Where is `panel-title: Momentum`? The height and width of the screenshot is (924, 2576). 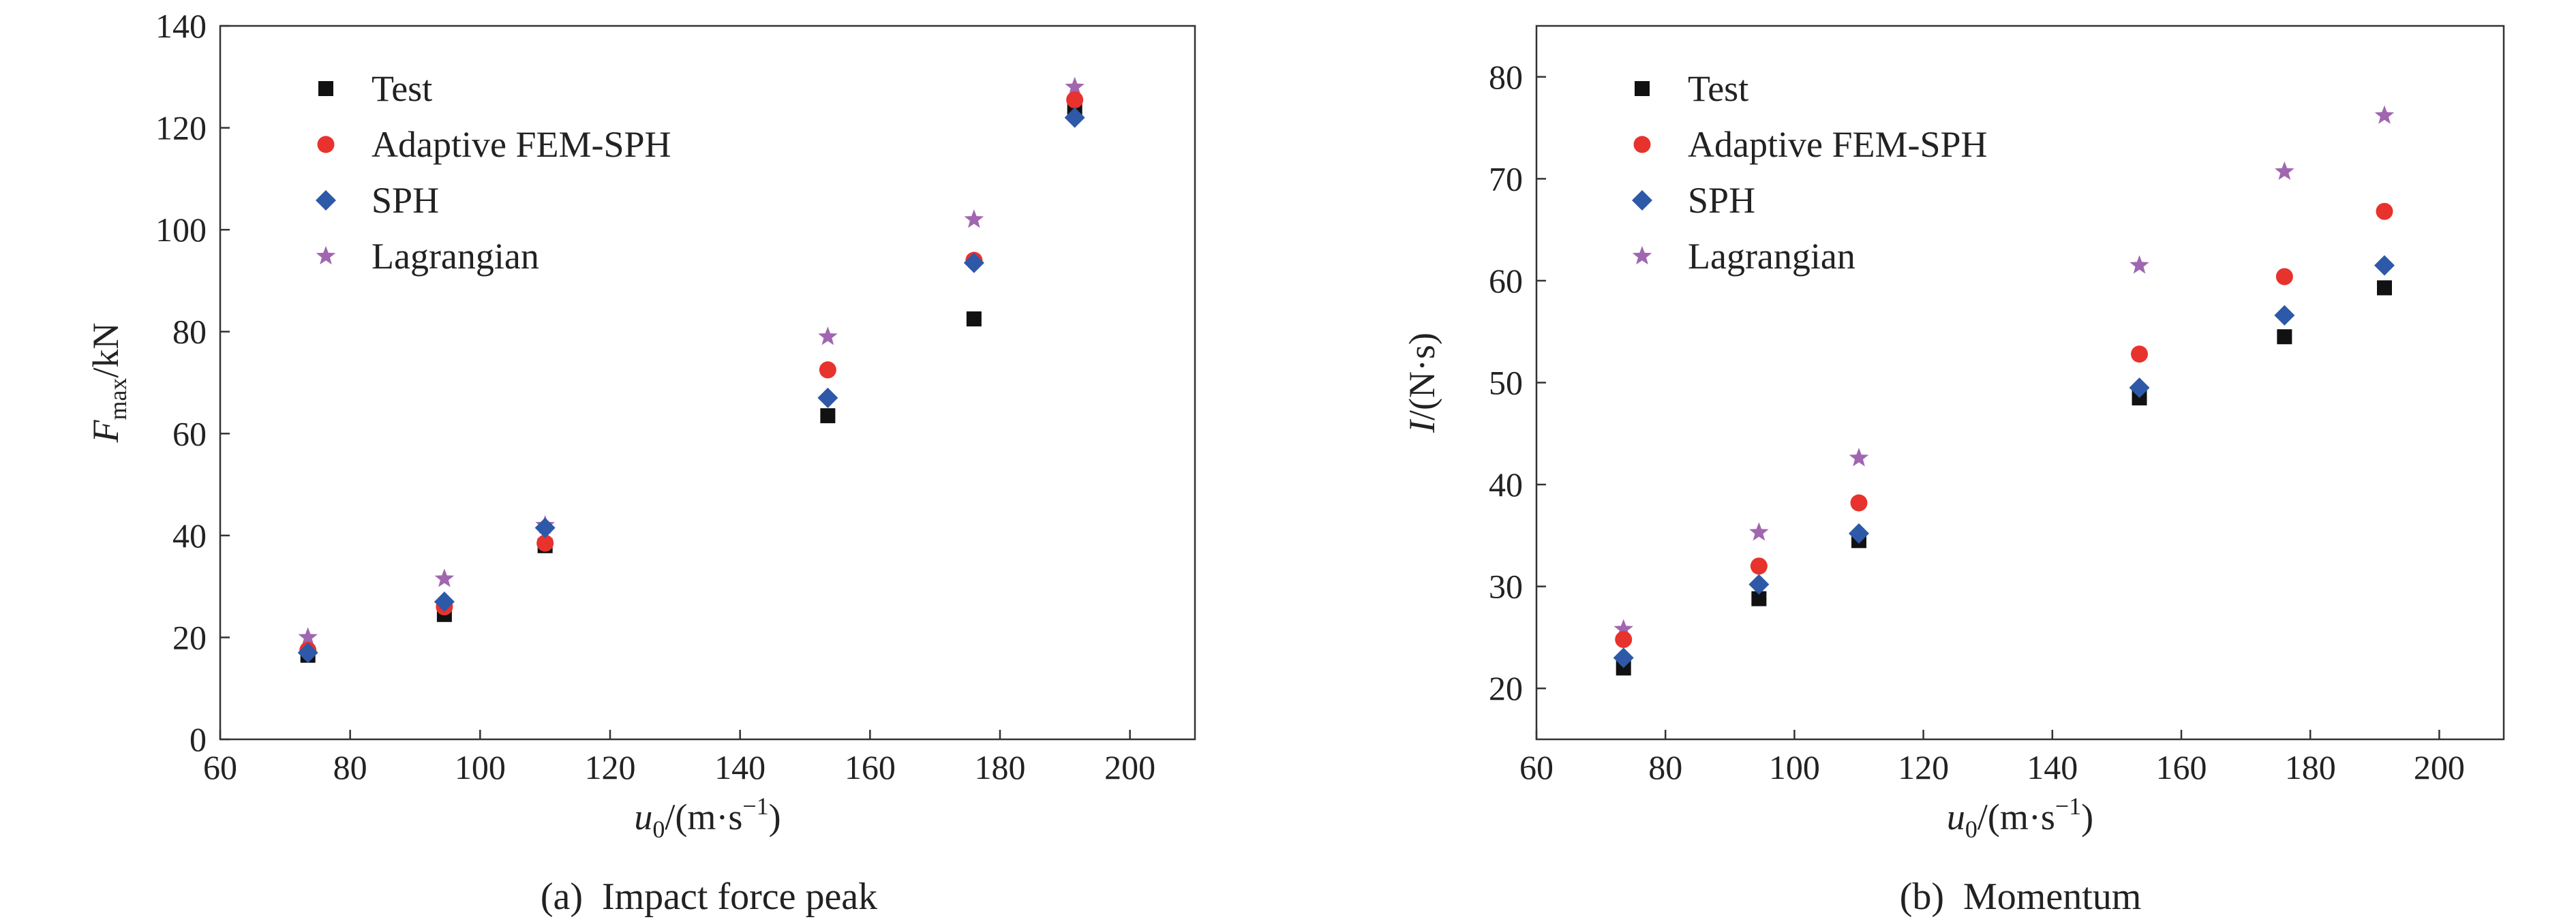
panel-title: Momentum is located at coordinates (2042, 897).